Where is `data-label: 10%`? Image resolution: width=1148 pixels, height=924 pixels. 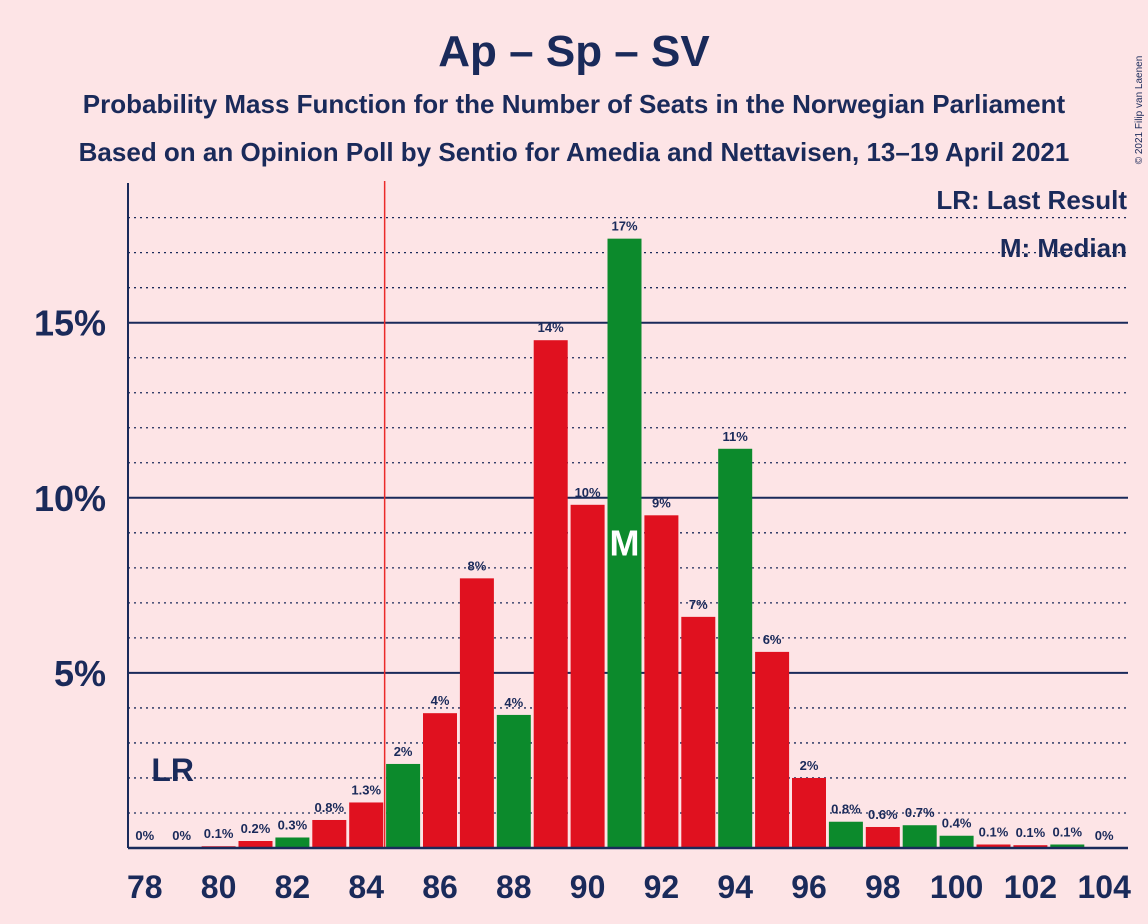
data-label: 10% is located at coordinates (588, 492).